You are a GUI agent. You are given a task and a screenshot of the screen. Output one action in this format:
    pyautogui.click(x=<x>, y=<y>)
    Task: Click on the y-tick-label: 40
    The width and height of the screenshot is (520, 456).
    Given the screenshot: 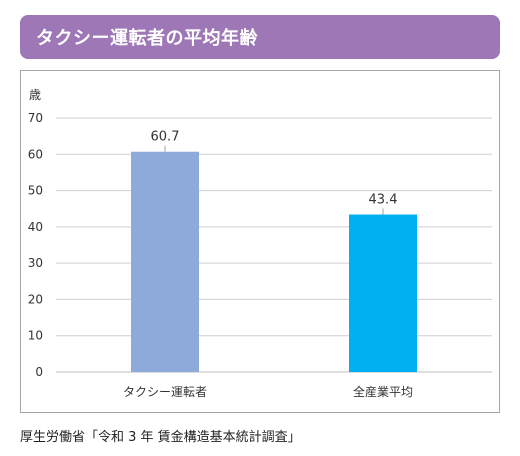 What is the action you would take?
    pyautogui.click(x=35, y=227)
    